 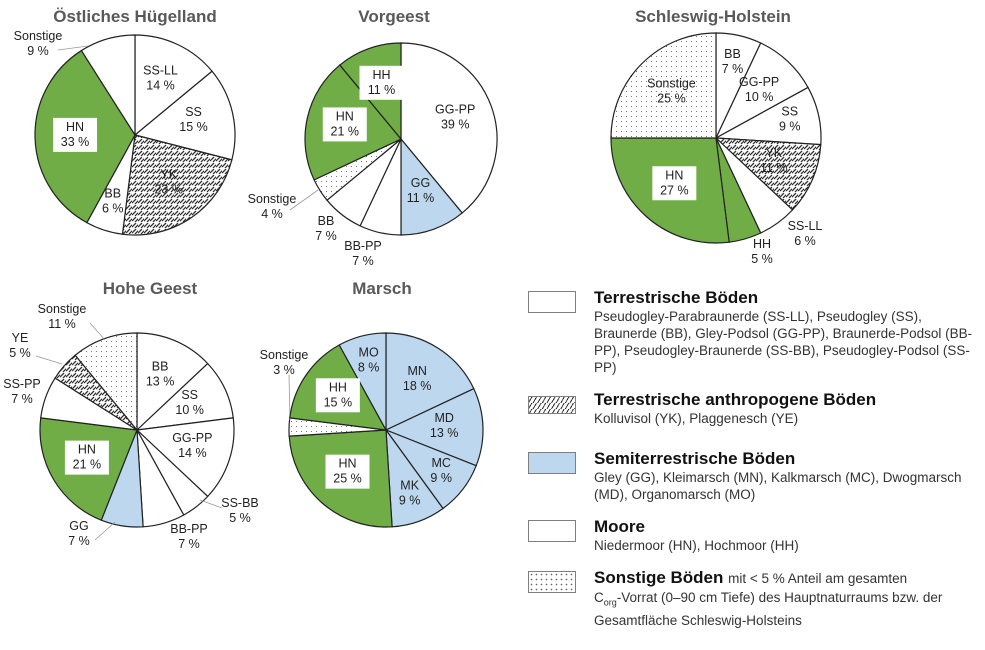 What do you see at coordinates (168, 190) in the screenshot?
I see `slice-percent-label: 23 %` at bounding box center [168, 190].